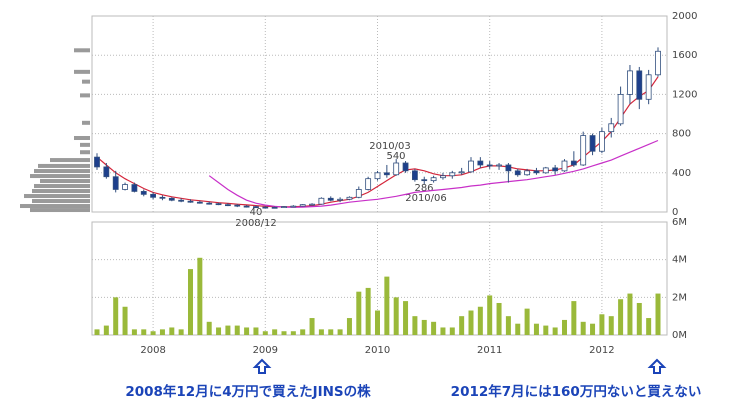 This screenshot has width=740, height=415. I want to click on y-tick-label: 400, so click(681, 173).